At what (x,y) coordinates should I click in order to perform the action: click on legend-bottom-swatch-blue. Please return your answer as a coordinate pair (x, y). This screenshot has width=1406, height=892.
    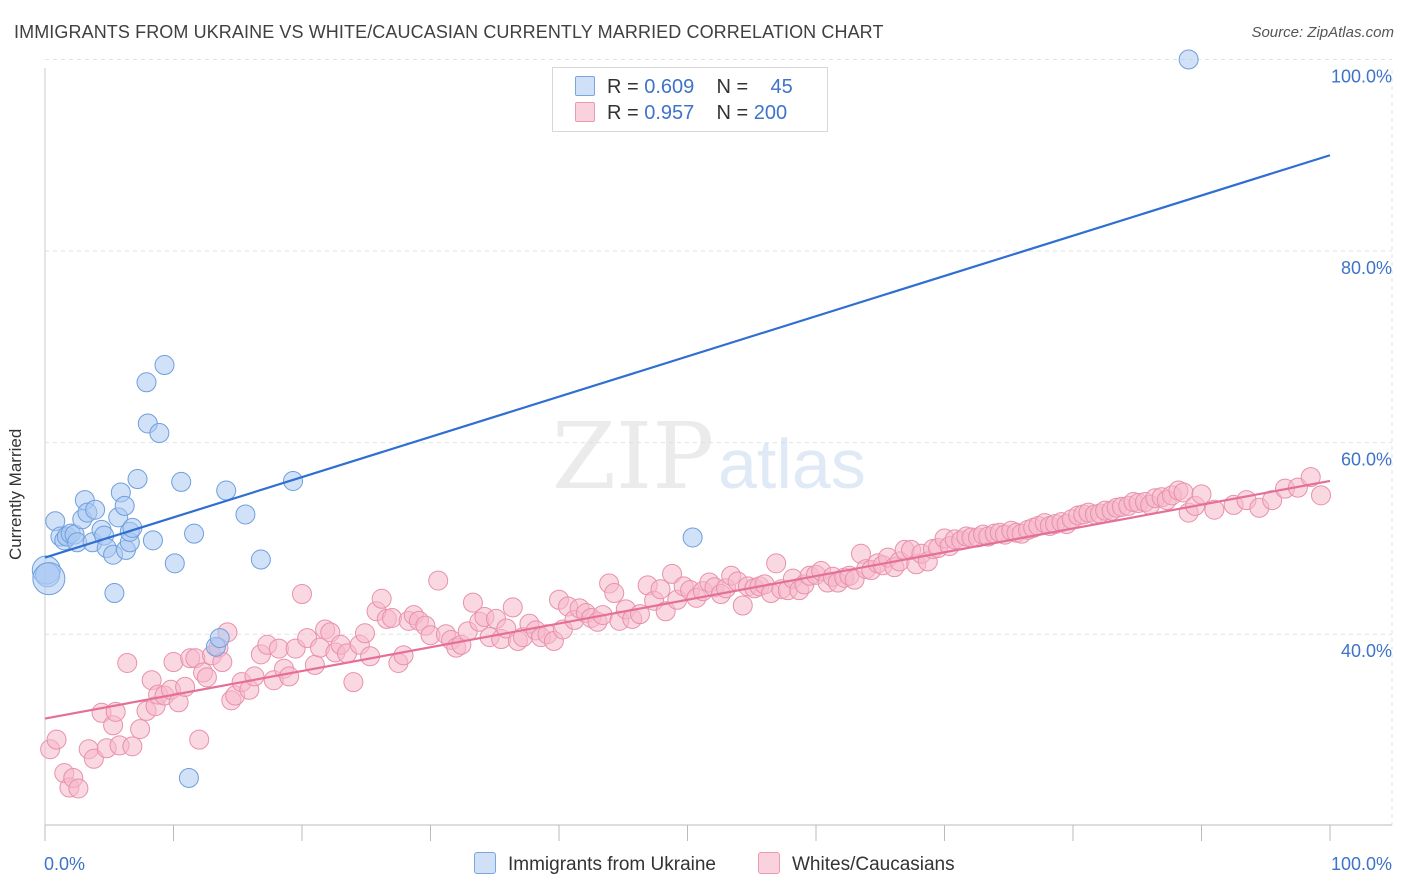
    Looking at the image, I should click on (485, 863).